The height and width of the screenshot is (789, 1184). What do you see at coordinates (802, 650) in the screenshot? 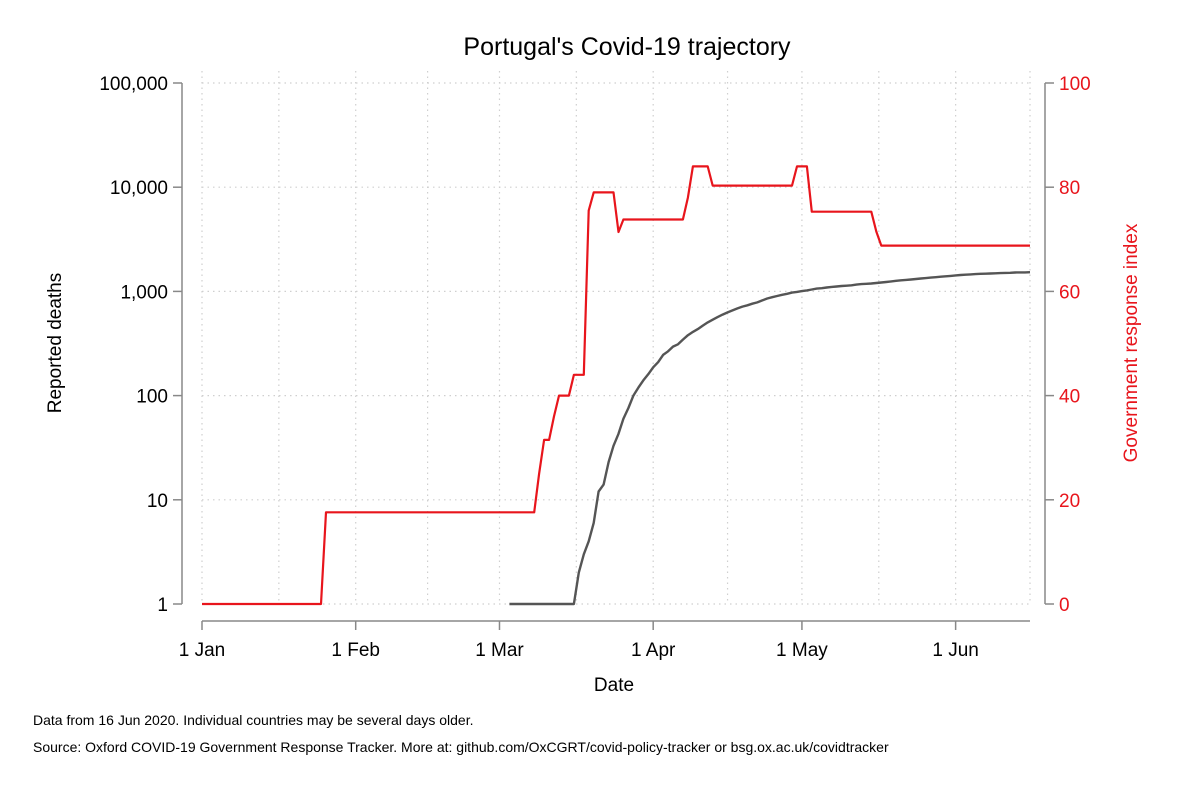
I see `x-tick-label: 1 May` at bounding box center [802, 650].